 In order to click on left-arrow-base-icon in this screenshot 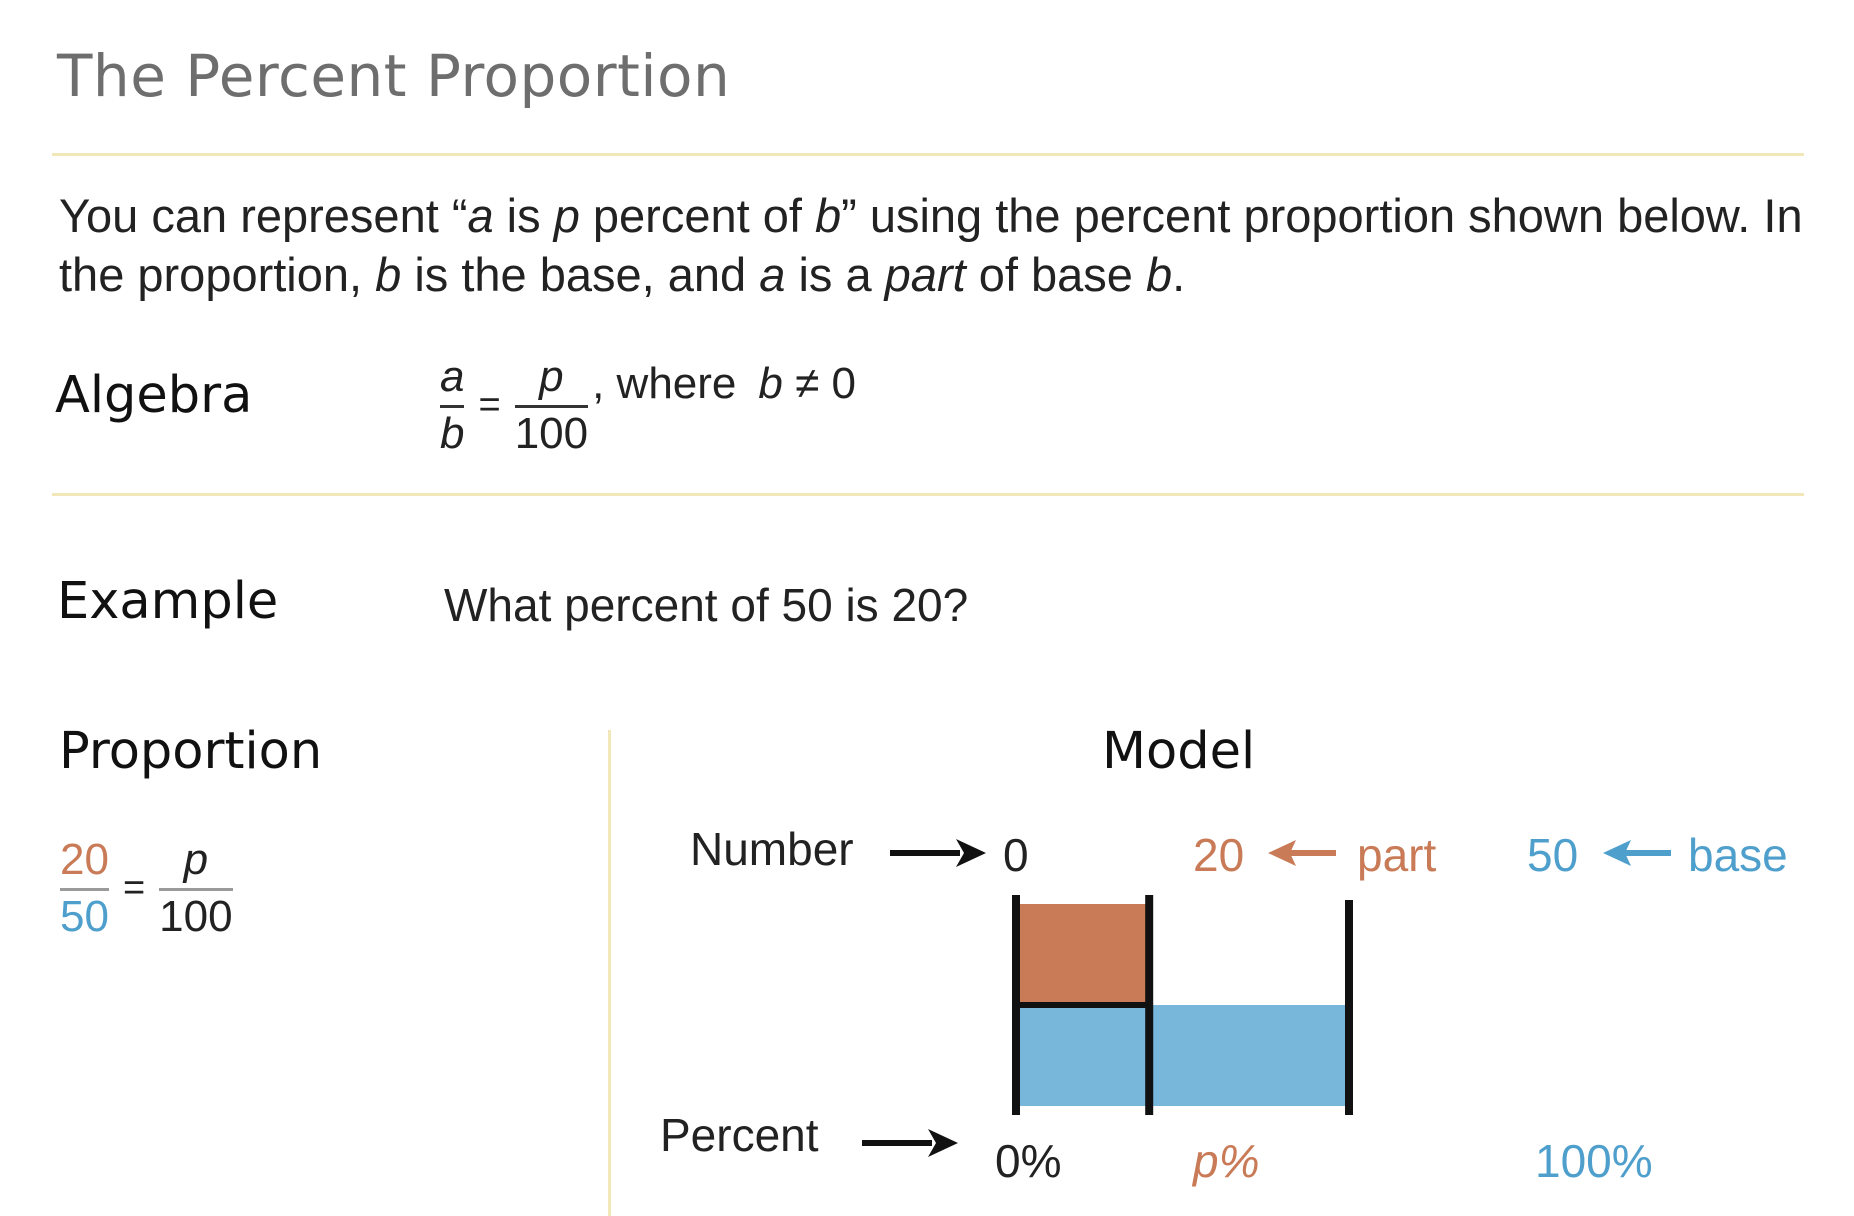, I will do `click(1637, 853)`.